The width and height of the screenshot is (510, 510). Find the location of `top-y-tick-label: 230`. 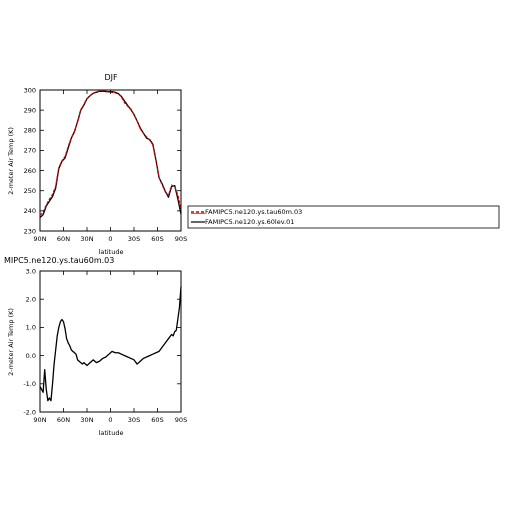

top-y-tick-label: 230 is located at coordinates (30, 231).